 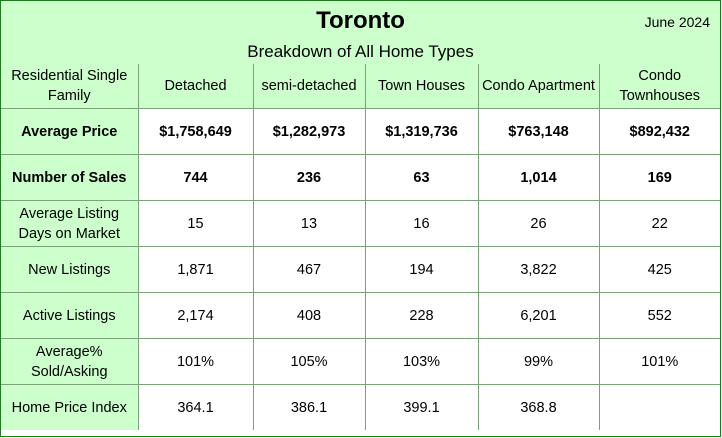 I want to click on table-cell: 467, so click(x=309, y=269).